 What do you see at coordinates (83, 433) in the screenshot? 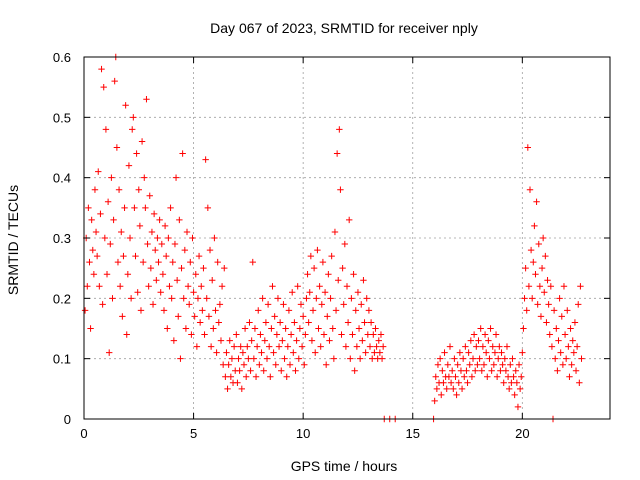
I see `x-tick-label: 0` at bounding box center [83, 433].